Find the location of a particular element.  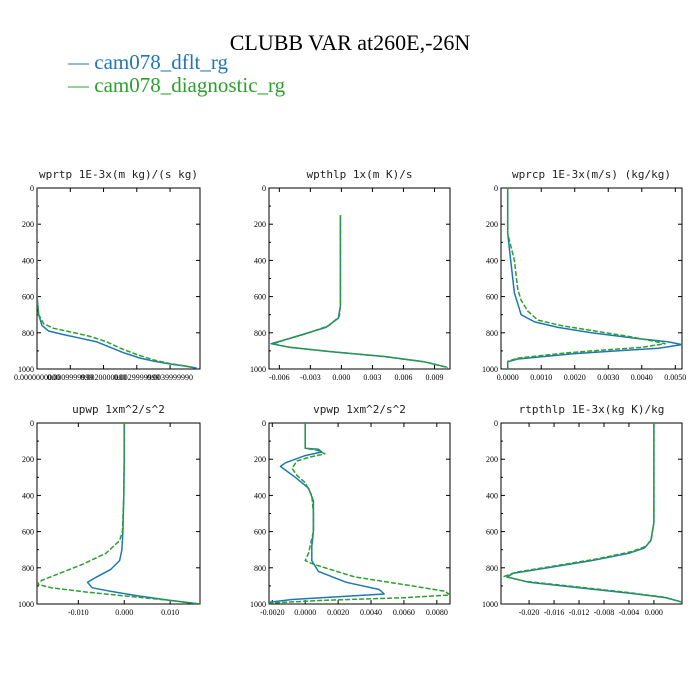

x-tick-label: -0.010 is located at coordinates (78, 612).